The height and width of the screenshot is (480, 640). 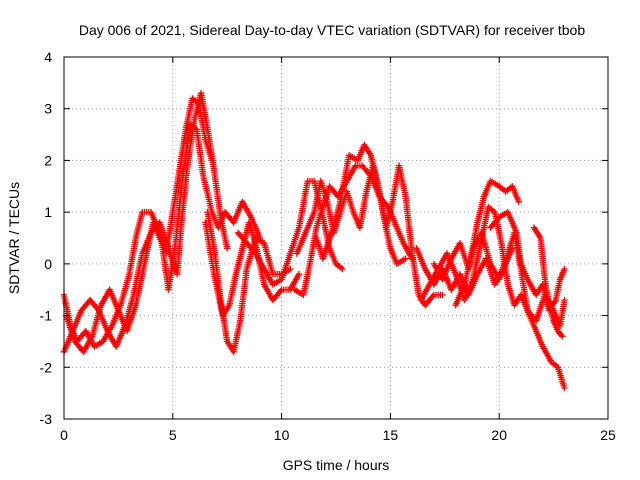 What do you see at coordinates (48, 57) in the screenshot?
I see `y-tick-label: 4` at bounding box center [48, 57].